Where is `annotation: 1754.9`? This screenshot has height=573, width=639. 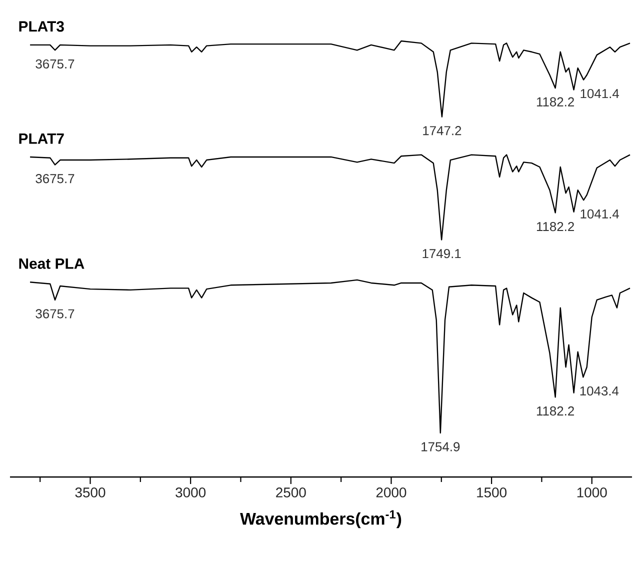 annotation: 1754.9 is located at coordinates (441, 447).